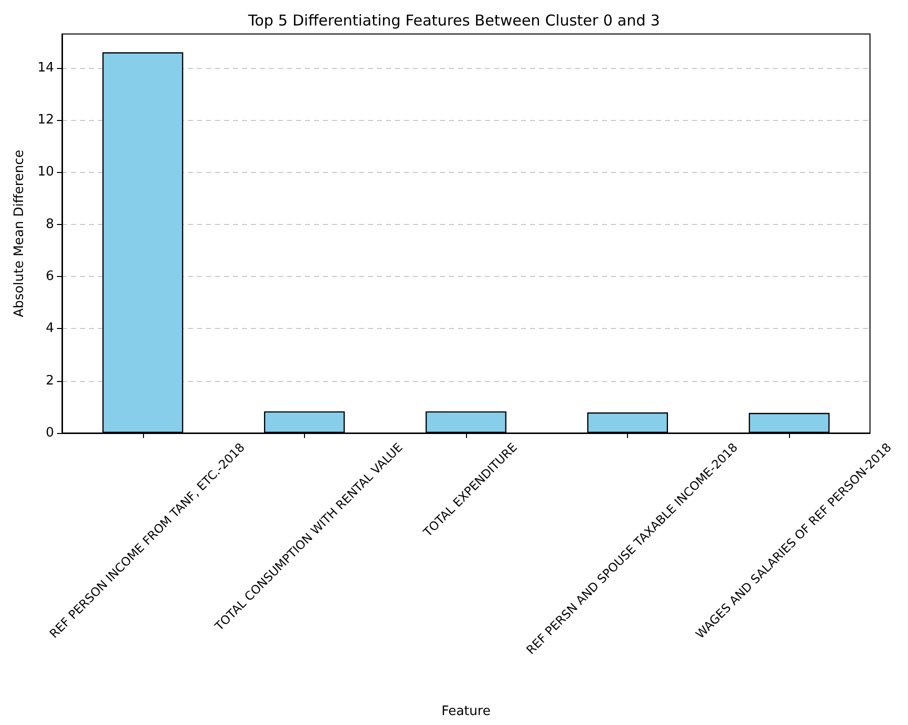 The width and height of the screenshot is (908, 725). Describe the element at coordinates (50, 328) in the screenshot. I see `y-tick-label: 4` at that location.